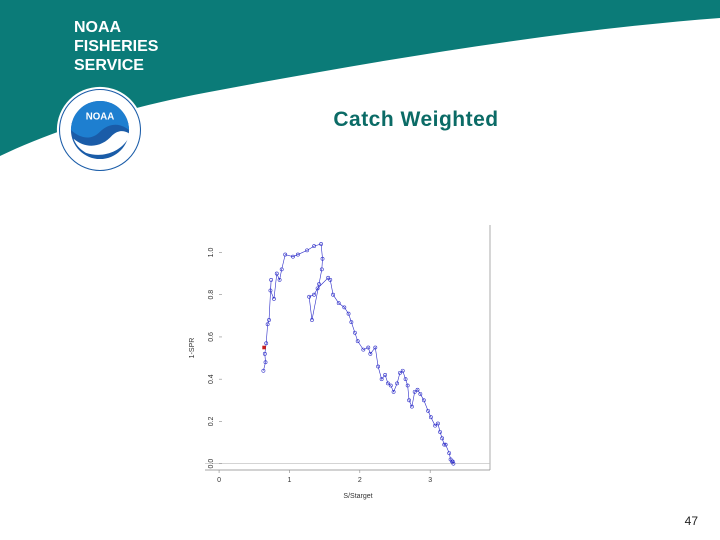 The width and height of the screenshot is (720, 540). What do you see at coordinates (357, 496) in the screenshot?
I see `x-axis-label: S/Starget` at bounding box center [357, 496].